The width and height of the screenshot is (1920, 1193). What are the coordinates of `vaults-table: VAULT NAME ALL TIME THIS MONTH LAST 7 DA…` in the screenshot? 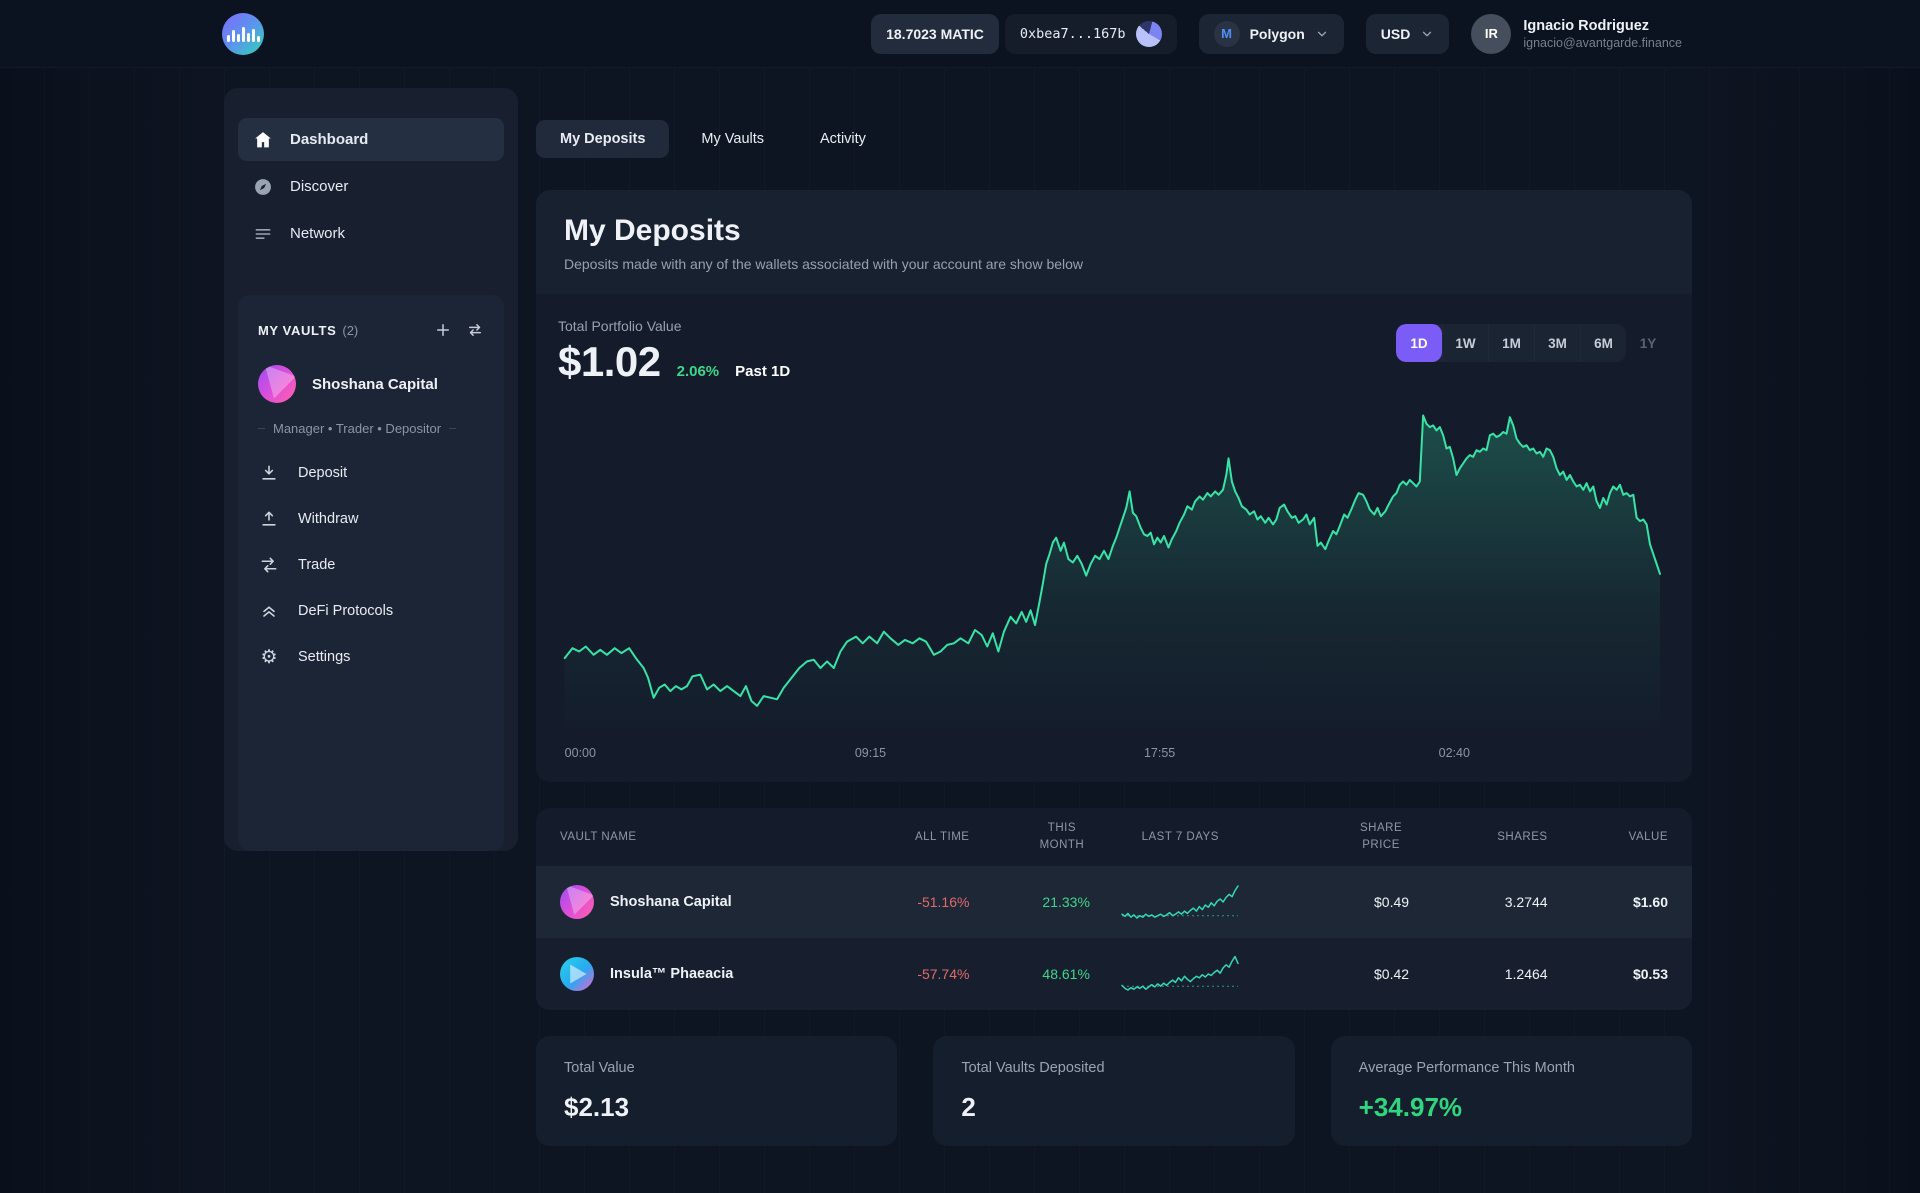 It's located at (1114, 909).